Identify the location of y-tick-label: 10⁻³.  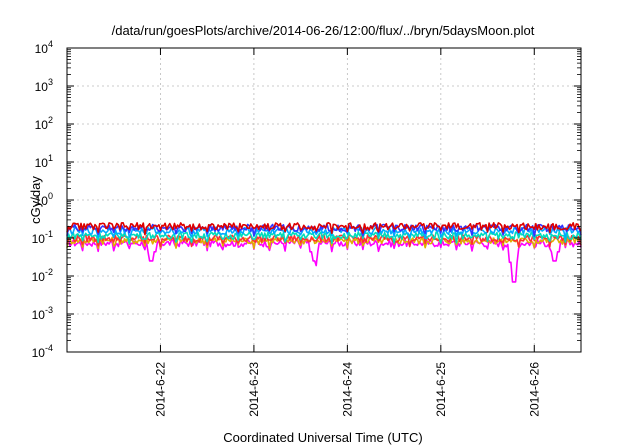
(42, 313).